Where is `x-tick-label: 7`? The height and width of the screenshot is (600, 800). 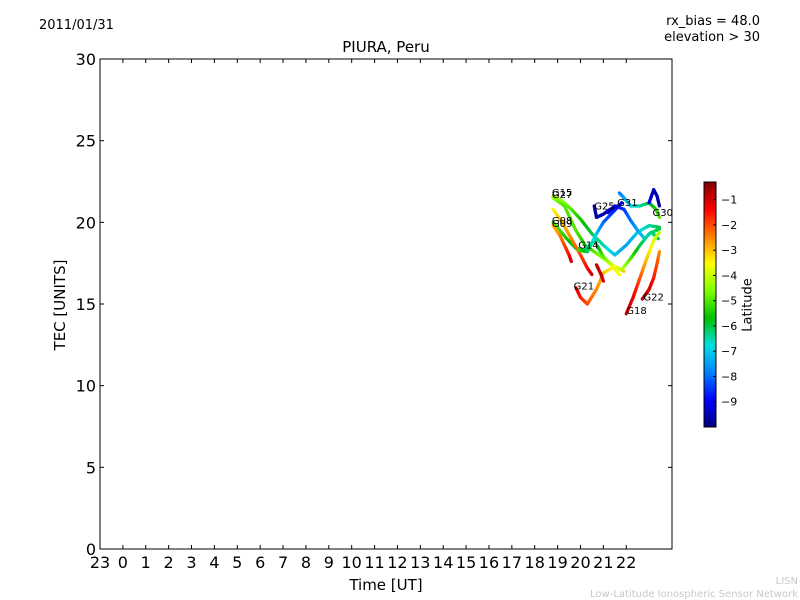
x-tick-label: 7 is located at coordinates (283, 562).